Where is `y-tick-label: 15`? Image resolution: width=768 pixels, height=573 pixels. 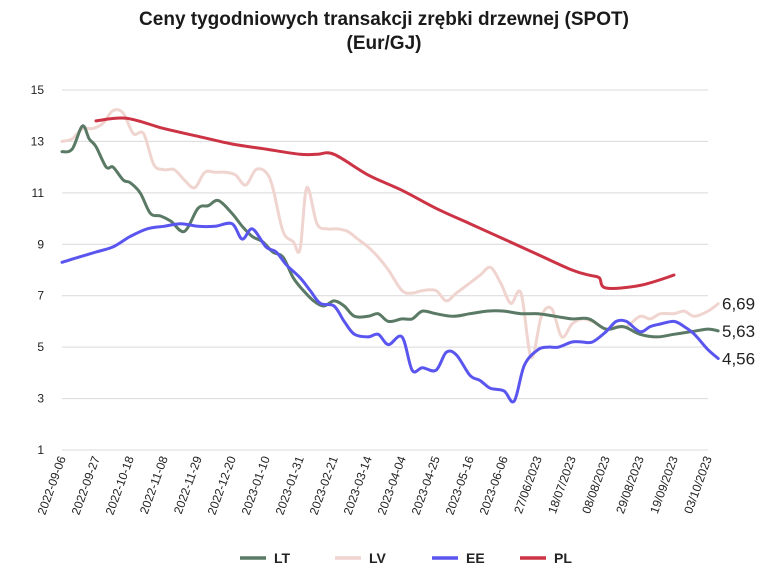
y-tick-label: 15 is located at coordinates (38, 90).